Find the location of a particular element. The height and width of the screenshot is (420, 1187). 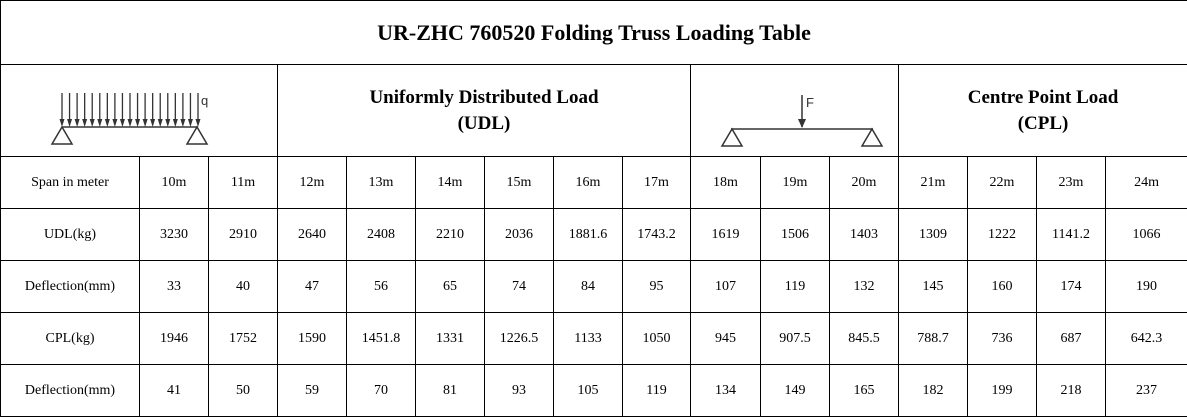

span-cell: 18m is located at coordinates (725, 182).